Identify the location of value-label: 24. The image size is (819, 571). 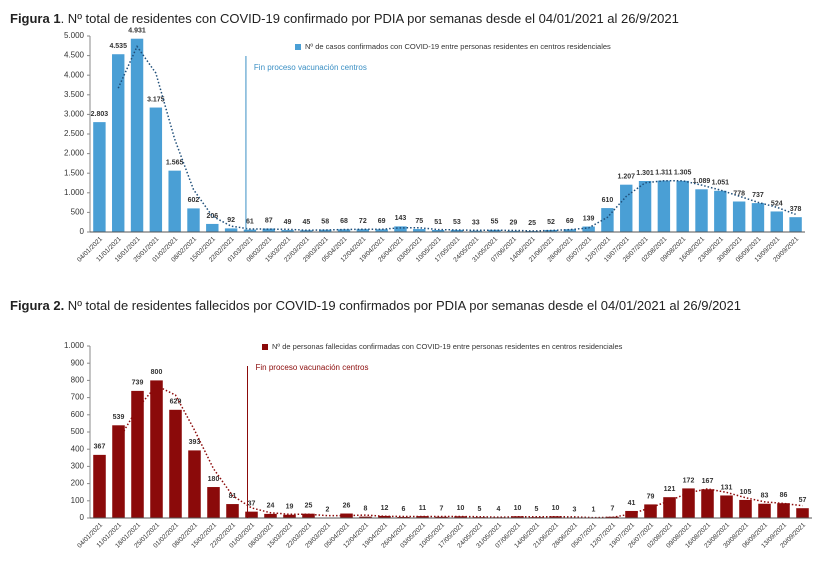
(271, 506).